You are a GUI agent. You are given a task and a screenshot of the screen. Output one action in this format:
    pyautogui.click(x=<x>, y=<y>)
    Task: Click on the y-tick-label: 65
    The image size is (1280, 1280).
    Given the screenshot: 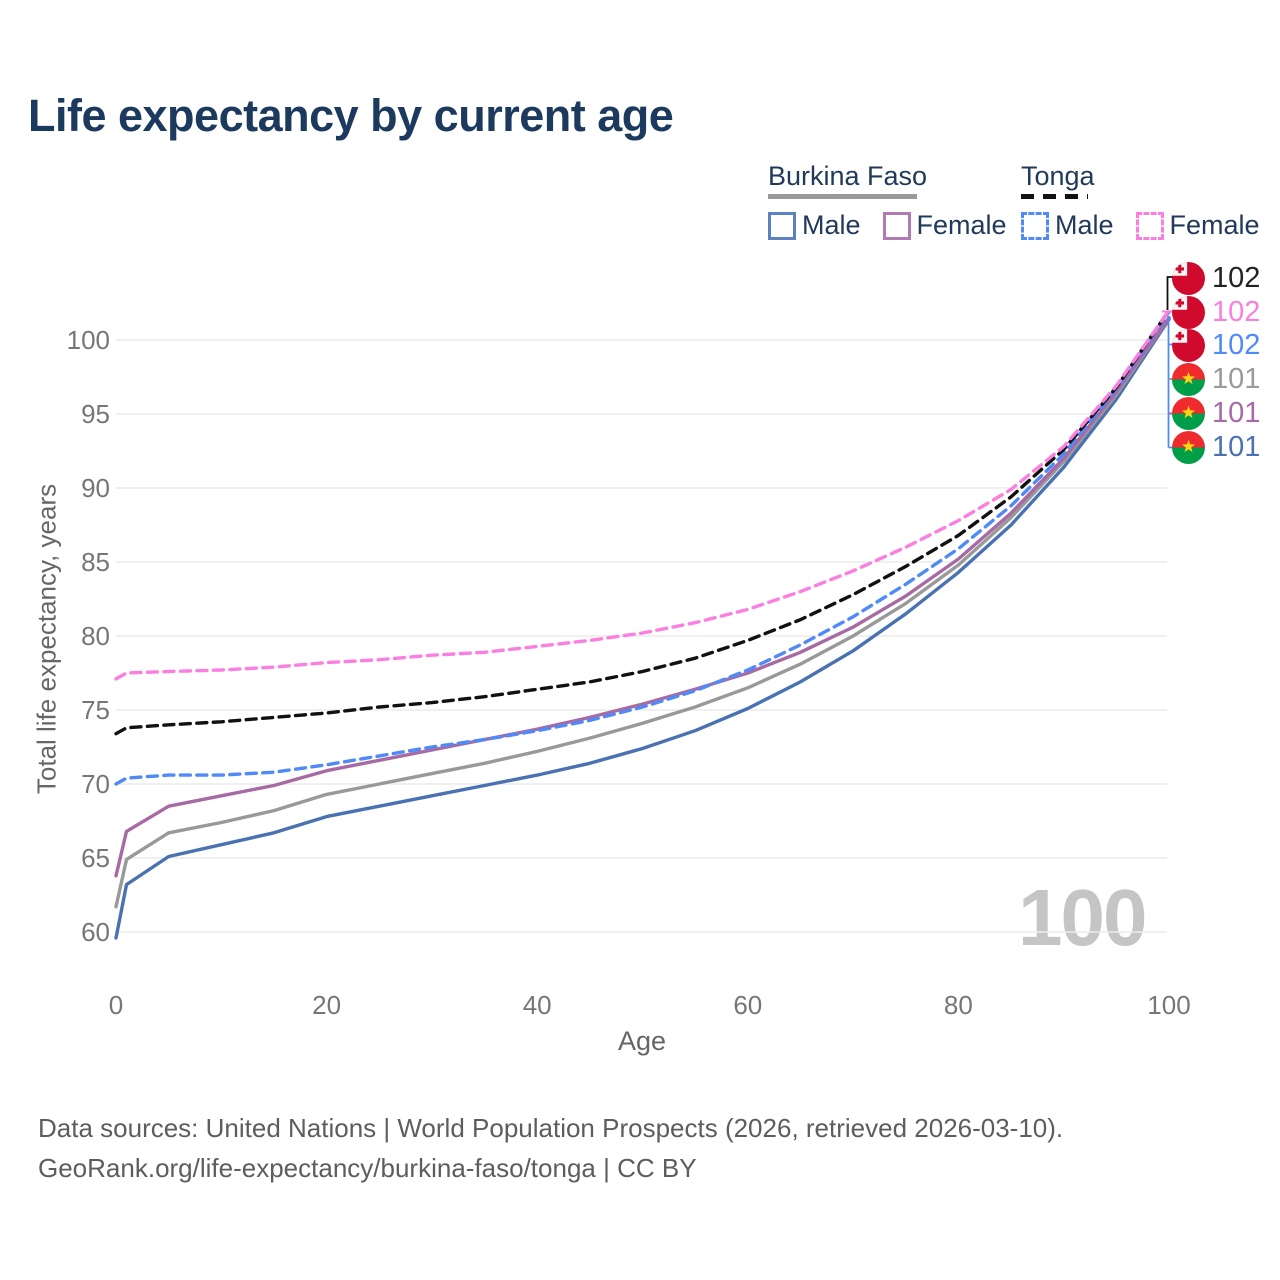 What is the action you would take?
    pyautogui.click(x=95, y=858)
    